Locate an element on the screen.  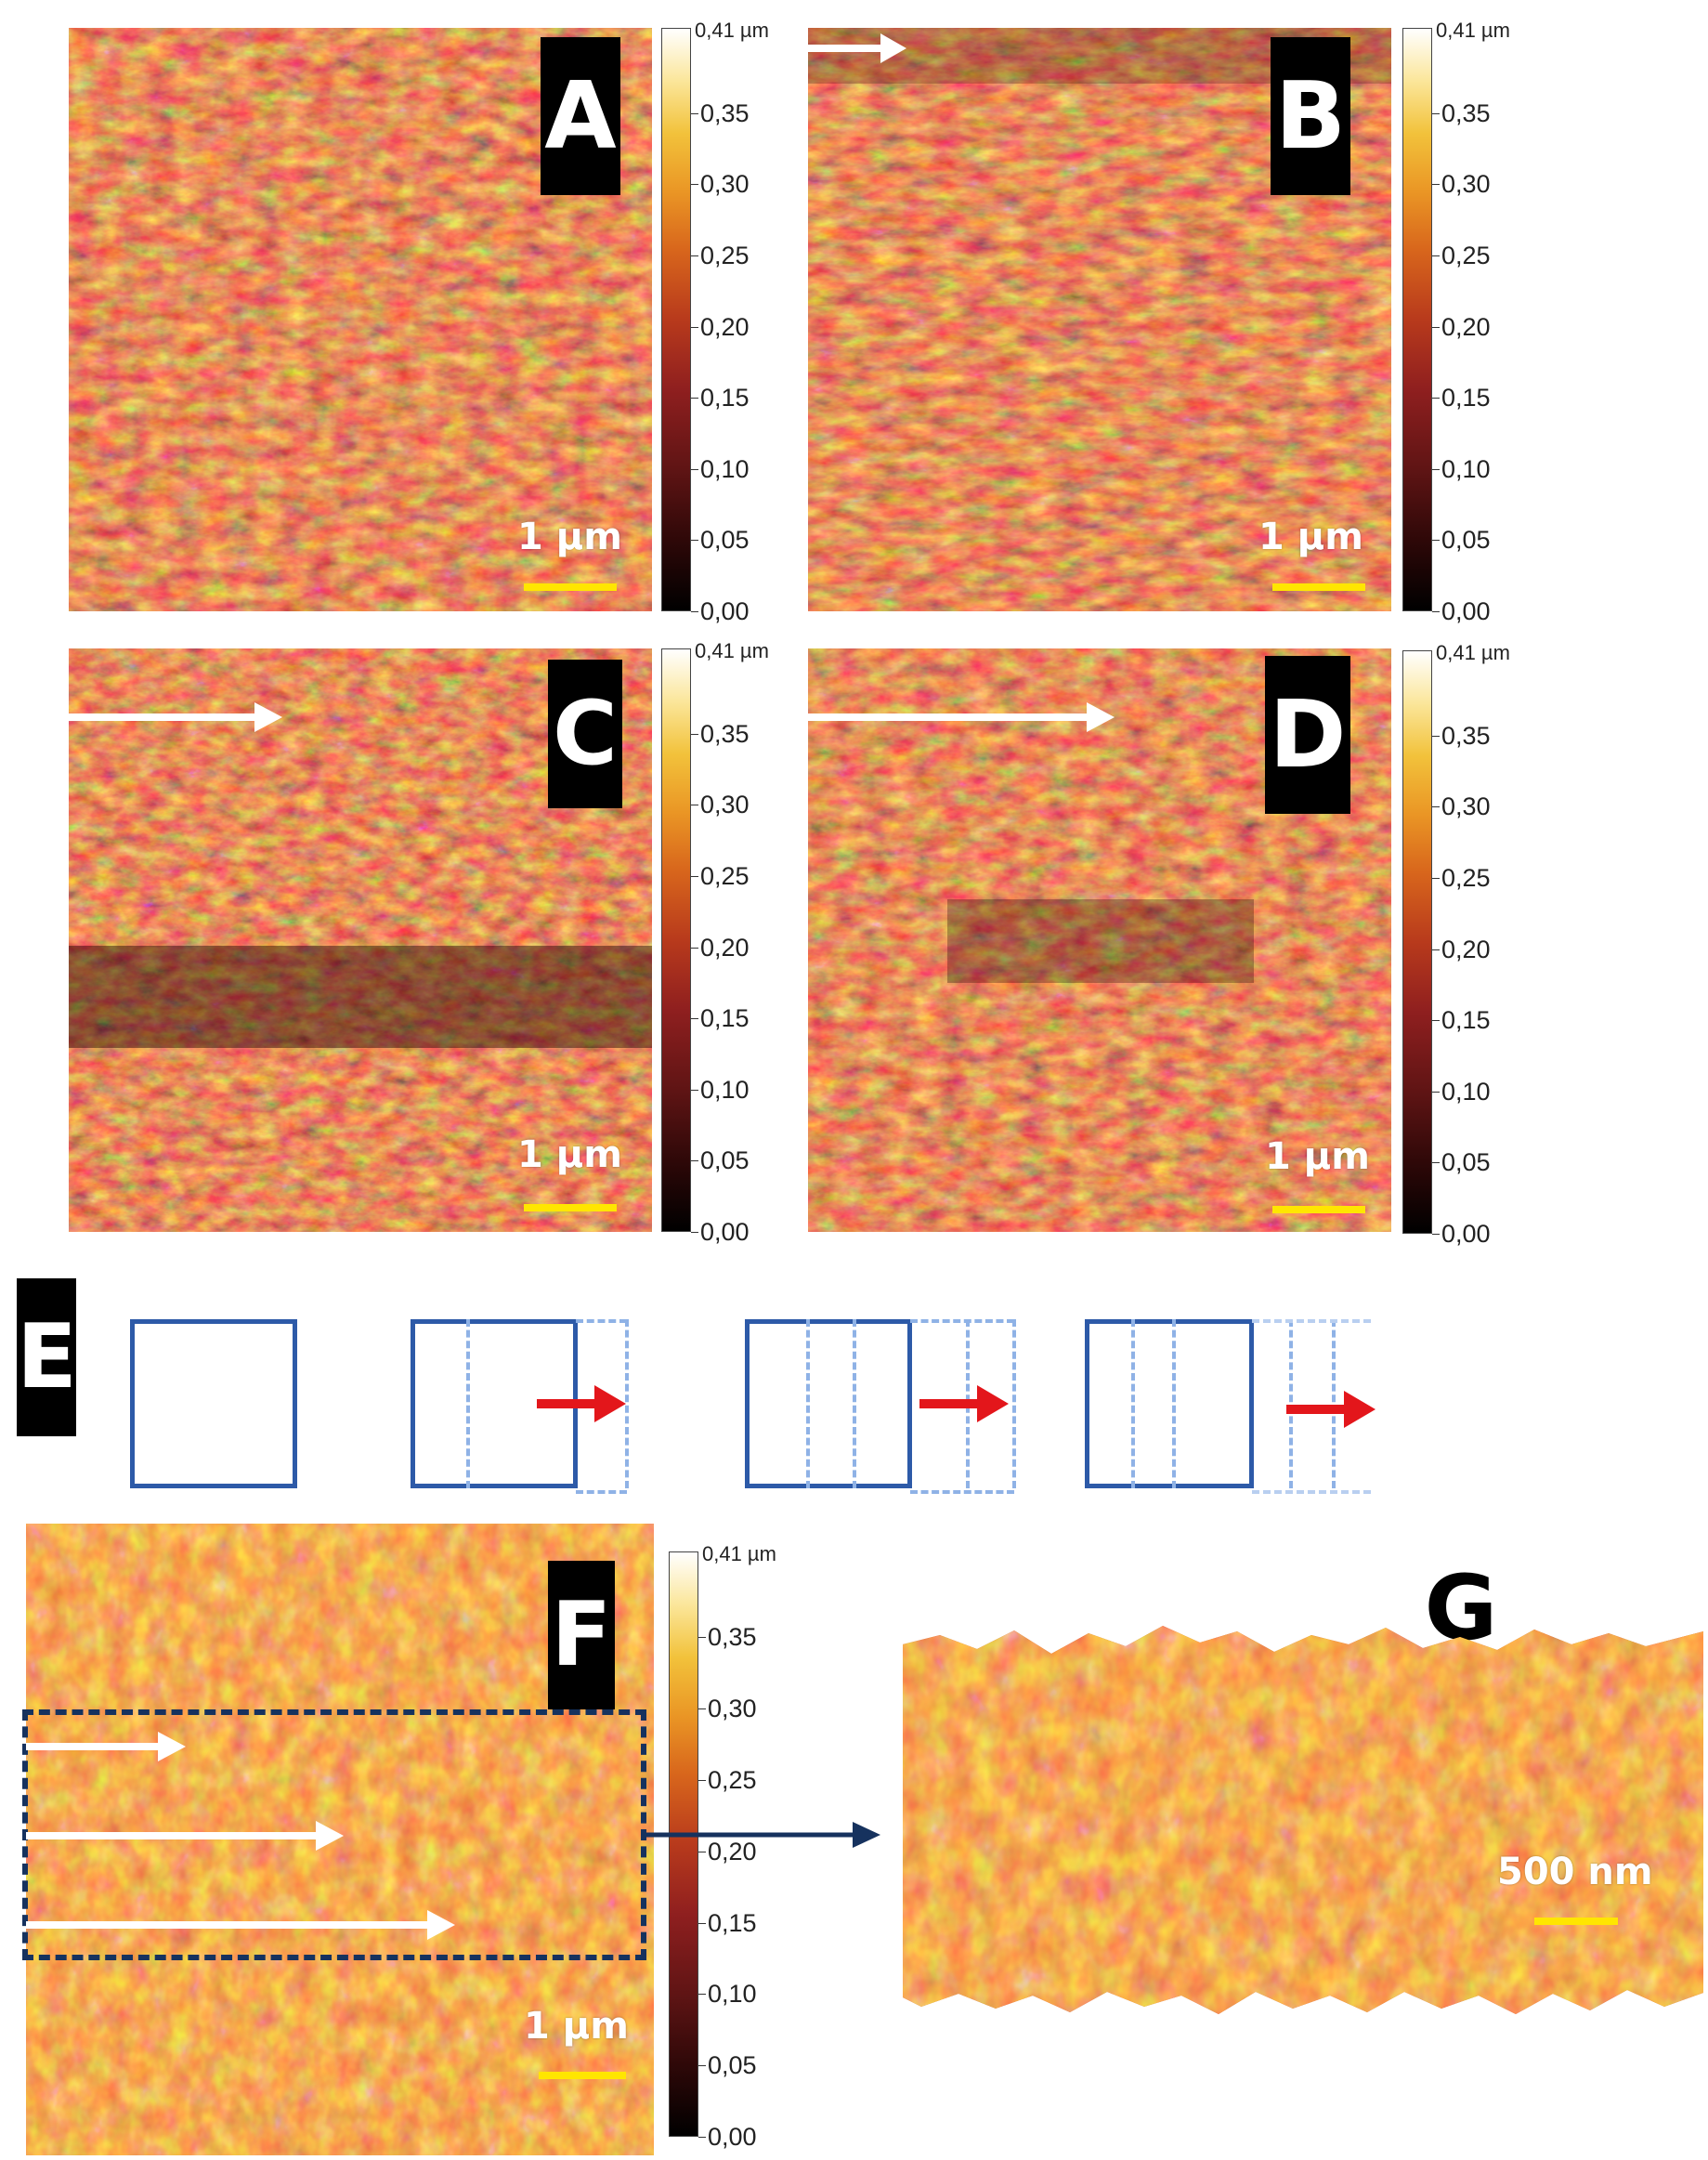
scale-text-d: 1 µm is located at coordinates (1317, 1156).